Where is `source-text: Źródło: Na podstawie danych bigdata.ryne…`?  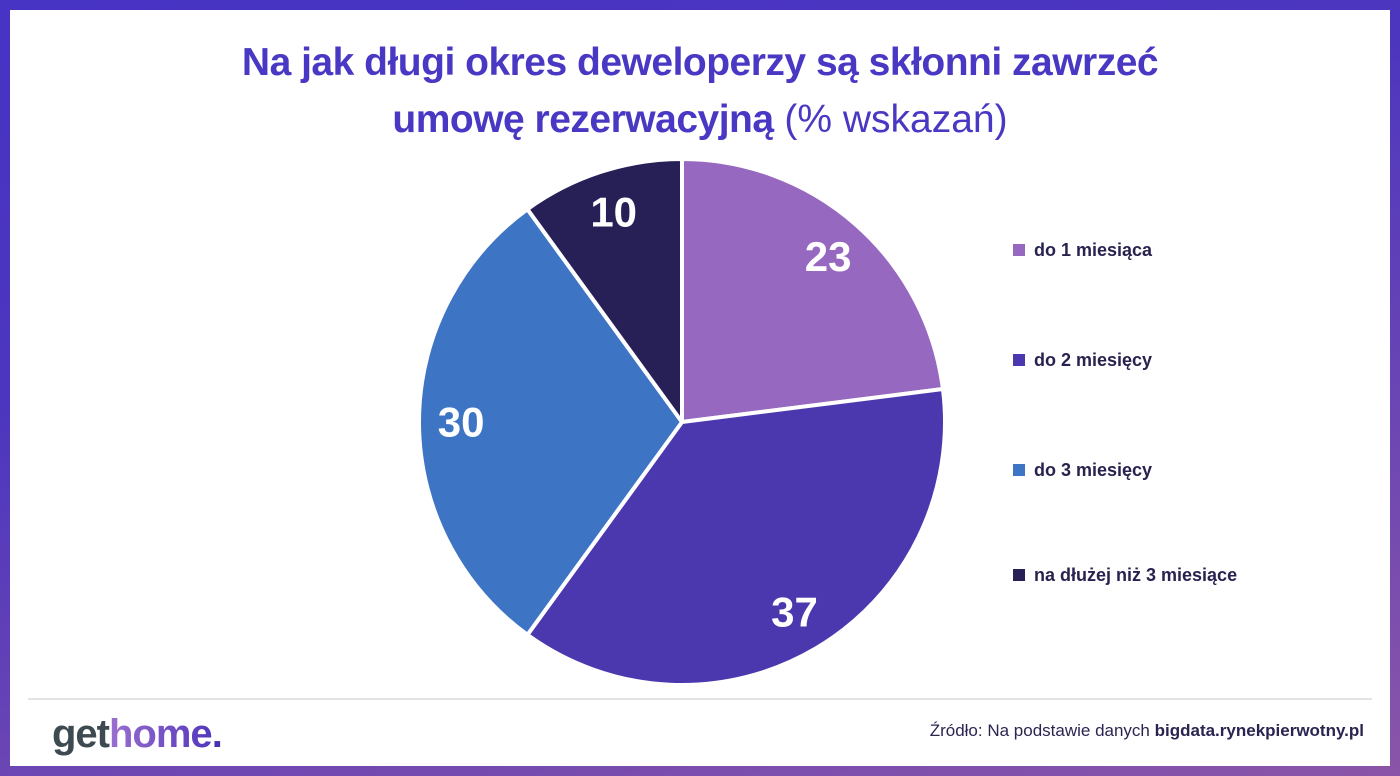
source-text: Źródło: Na podstawie danych bigdata.ryne… is located at coordinates (1147, 731).